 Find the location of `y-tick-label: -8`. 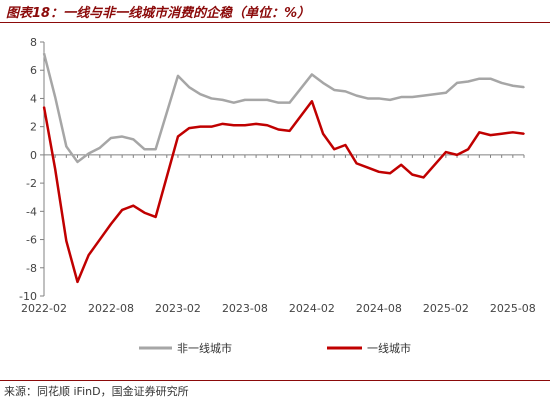

y-tick-label: -8 is located at coordinates (31, 268).